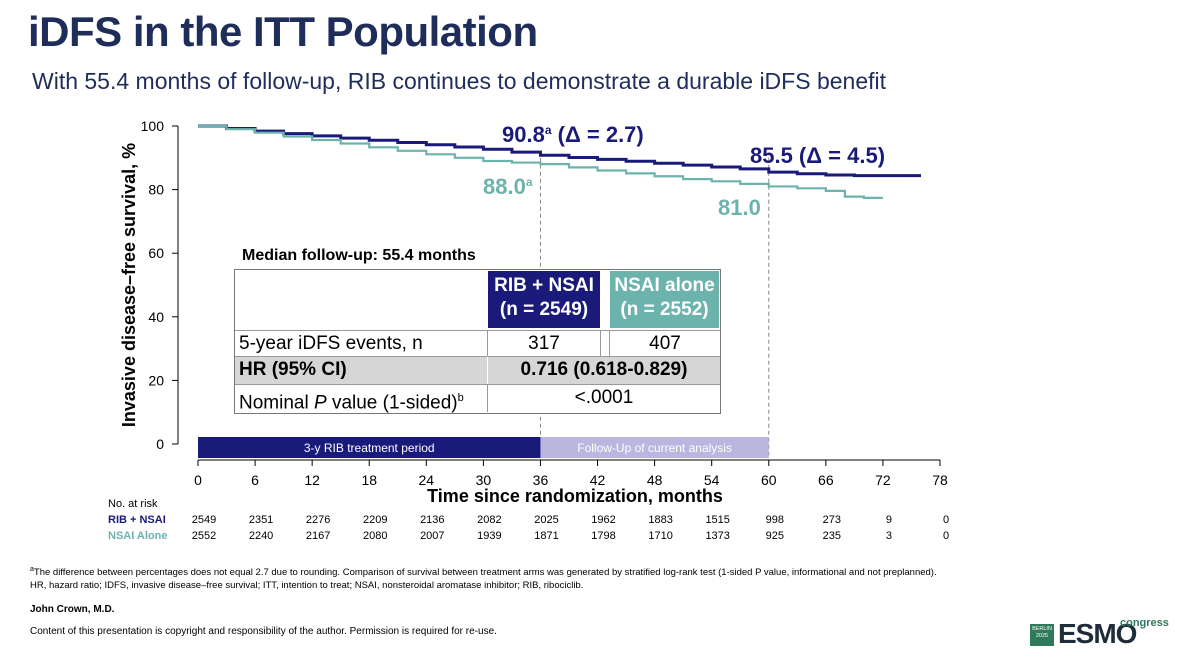 The width and height of the screenshot is (1177, 661). I want to click on risk-value: 2136, so click(432, 520).